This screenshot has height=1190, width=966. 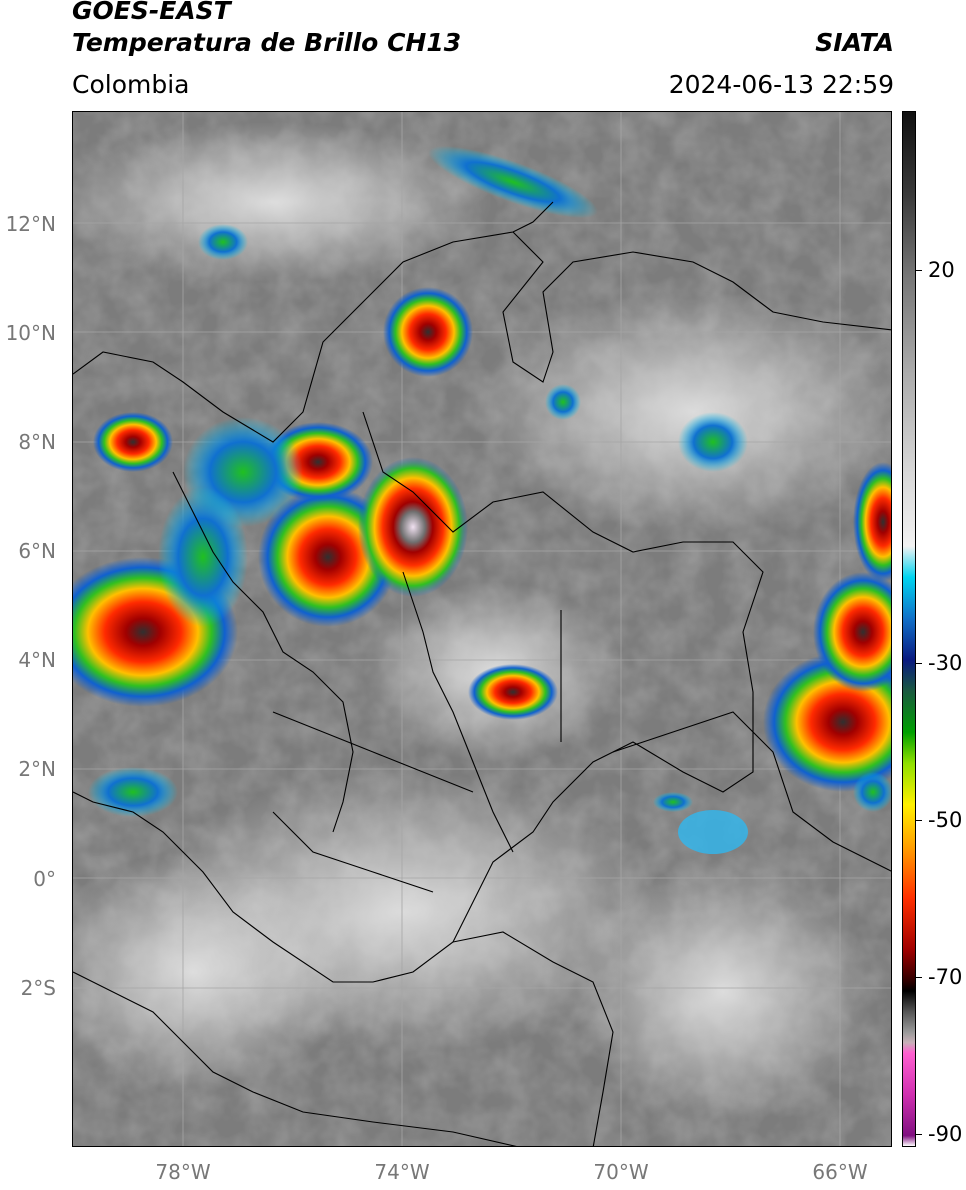 What do you see at coordinates (37, 442) in the screenshot?
I see `lat-label-8n: 8°N` at bounding box center [37, 442].